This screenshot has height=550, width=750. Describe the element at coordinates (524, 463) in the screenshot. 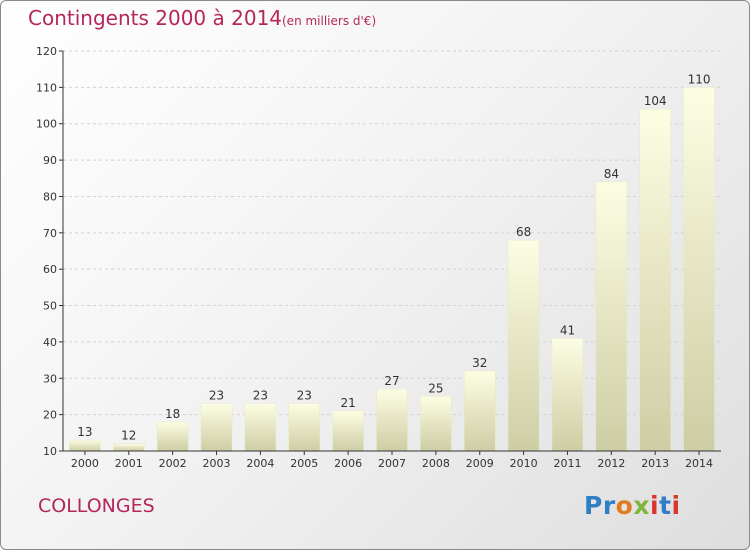

I see `x-tick-label: 2010` at that location.